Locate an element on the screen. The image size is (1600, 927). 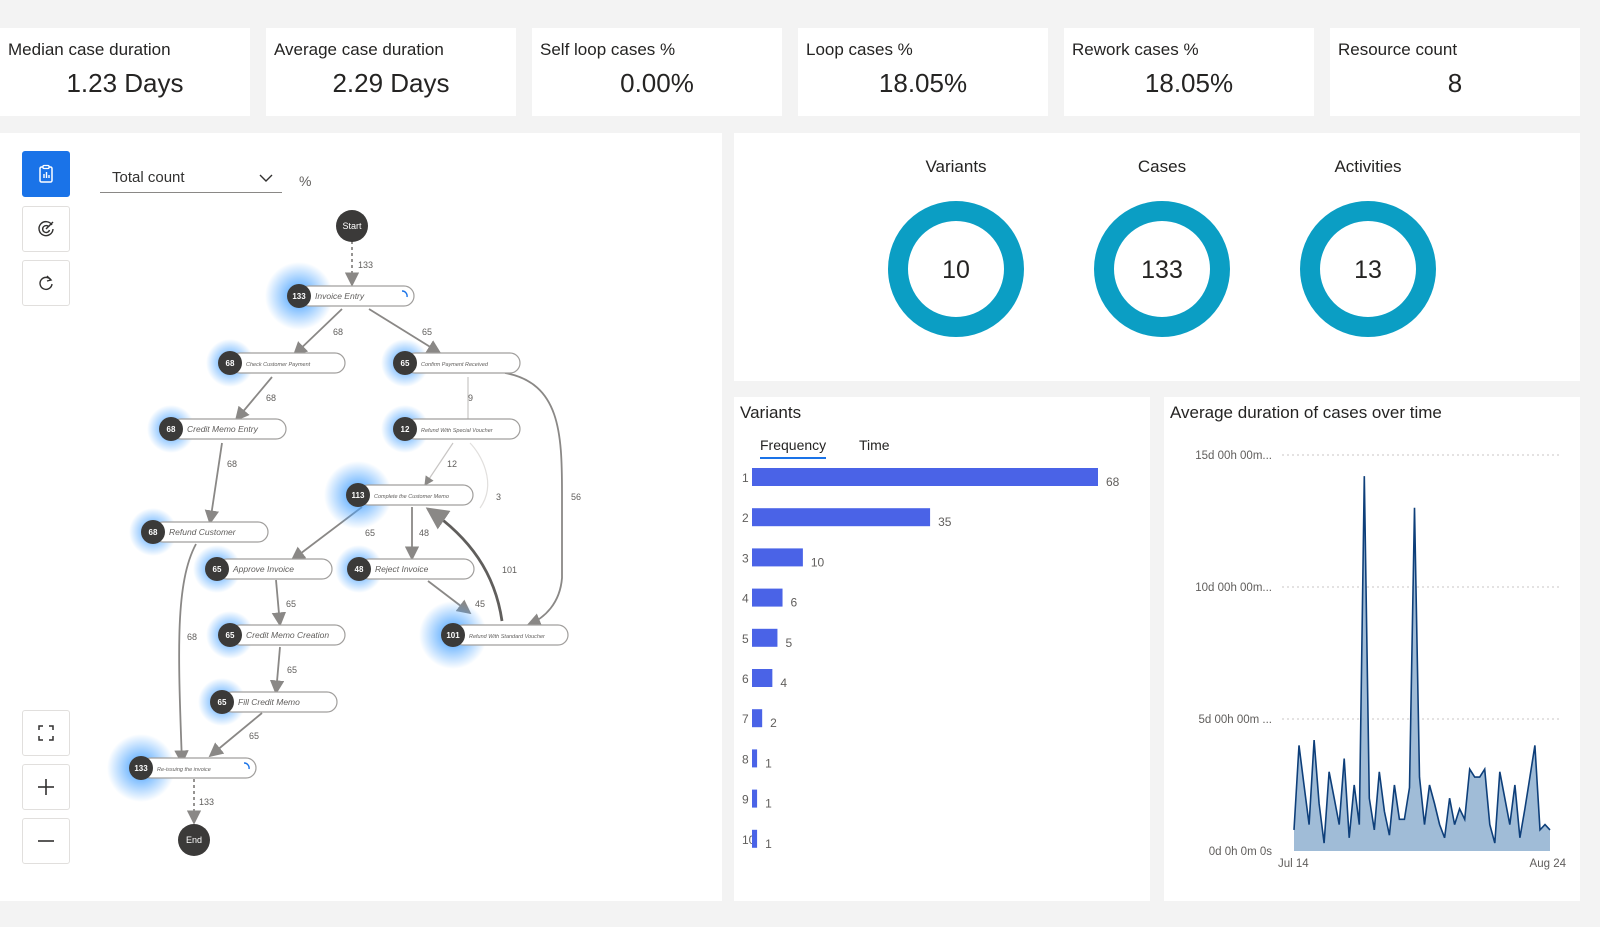
activity-node-reissuing-invoice: 133 Re-issuing the invoice is located at coordinates (182, 768).